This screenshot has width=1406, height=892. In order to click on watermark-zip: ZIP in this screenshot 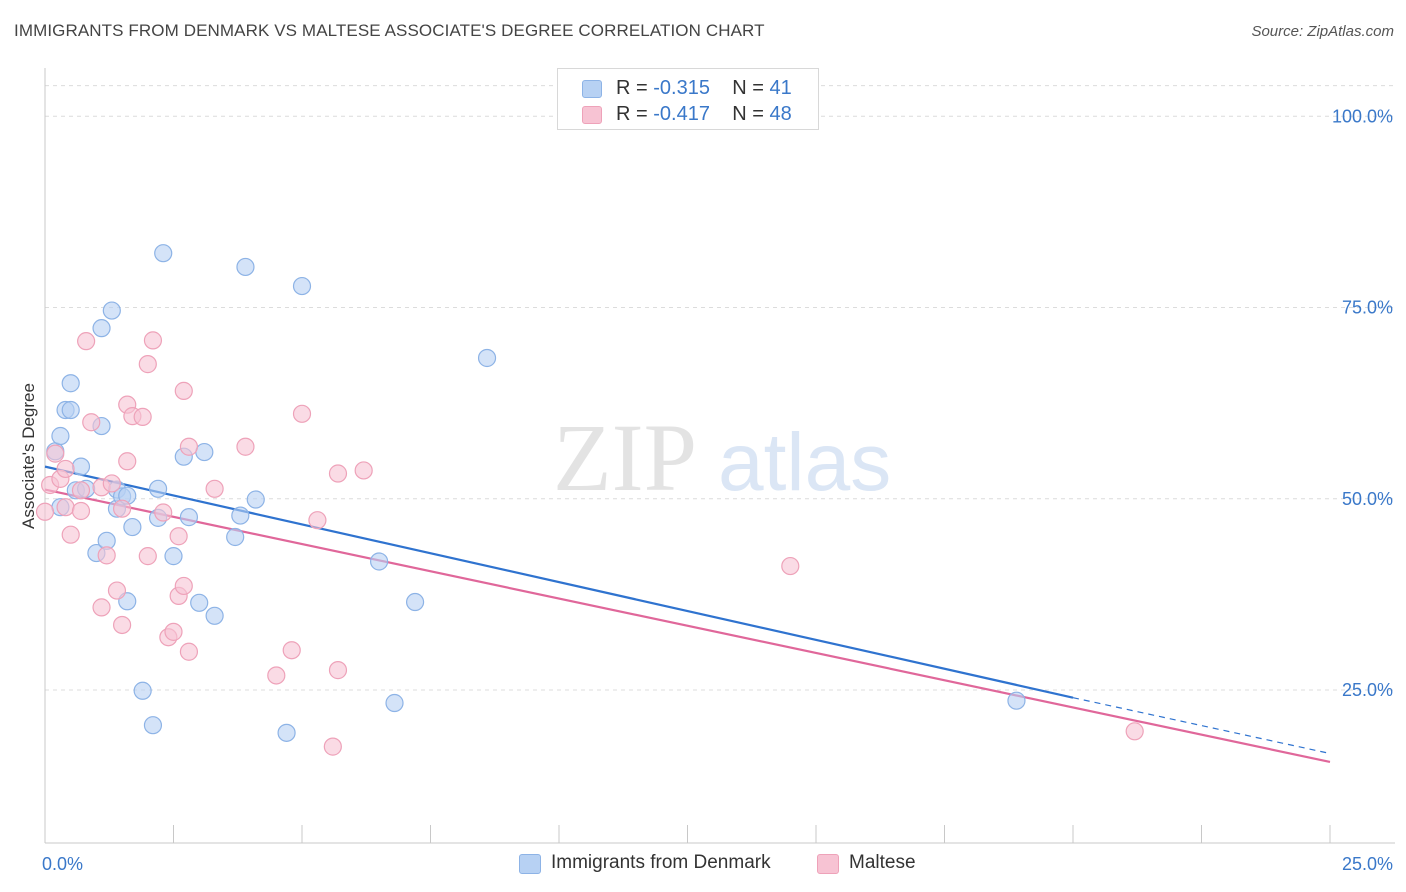, I will do `click(625, 457)`.